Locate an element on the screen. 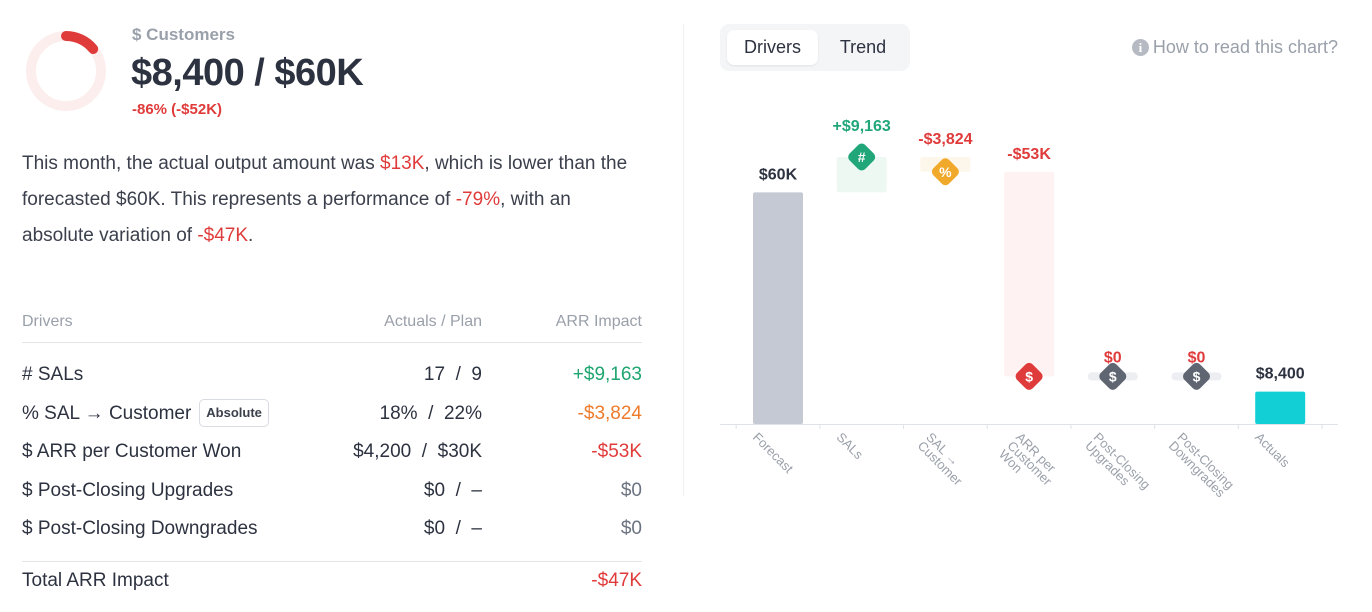 The width and height of the screenshot is (1372, 612). table-row: $ ARR per Customer Won $4,200 / $30K -$53K is located at coordinates (332, 452).